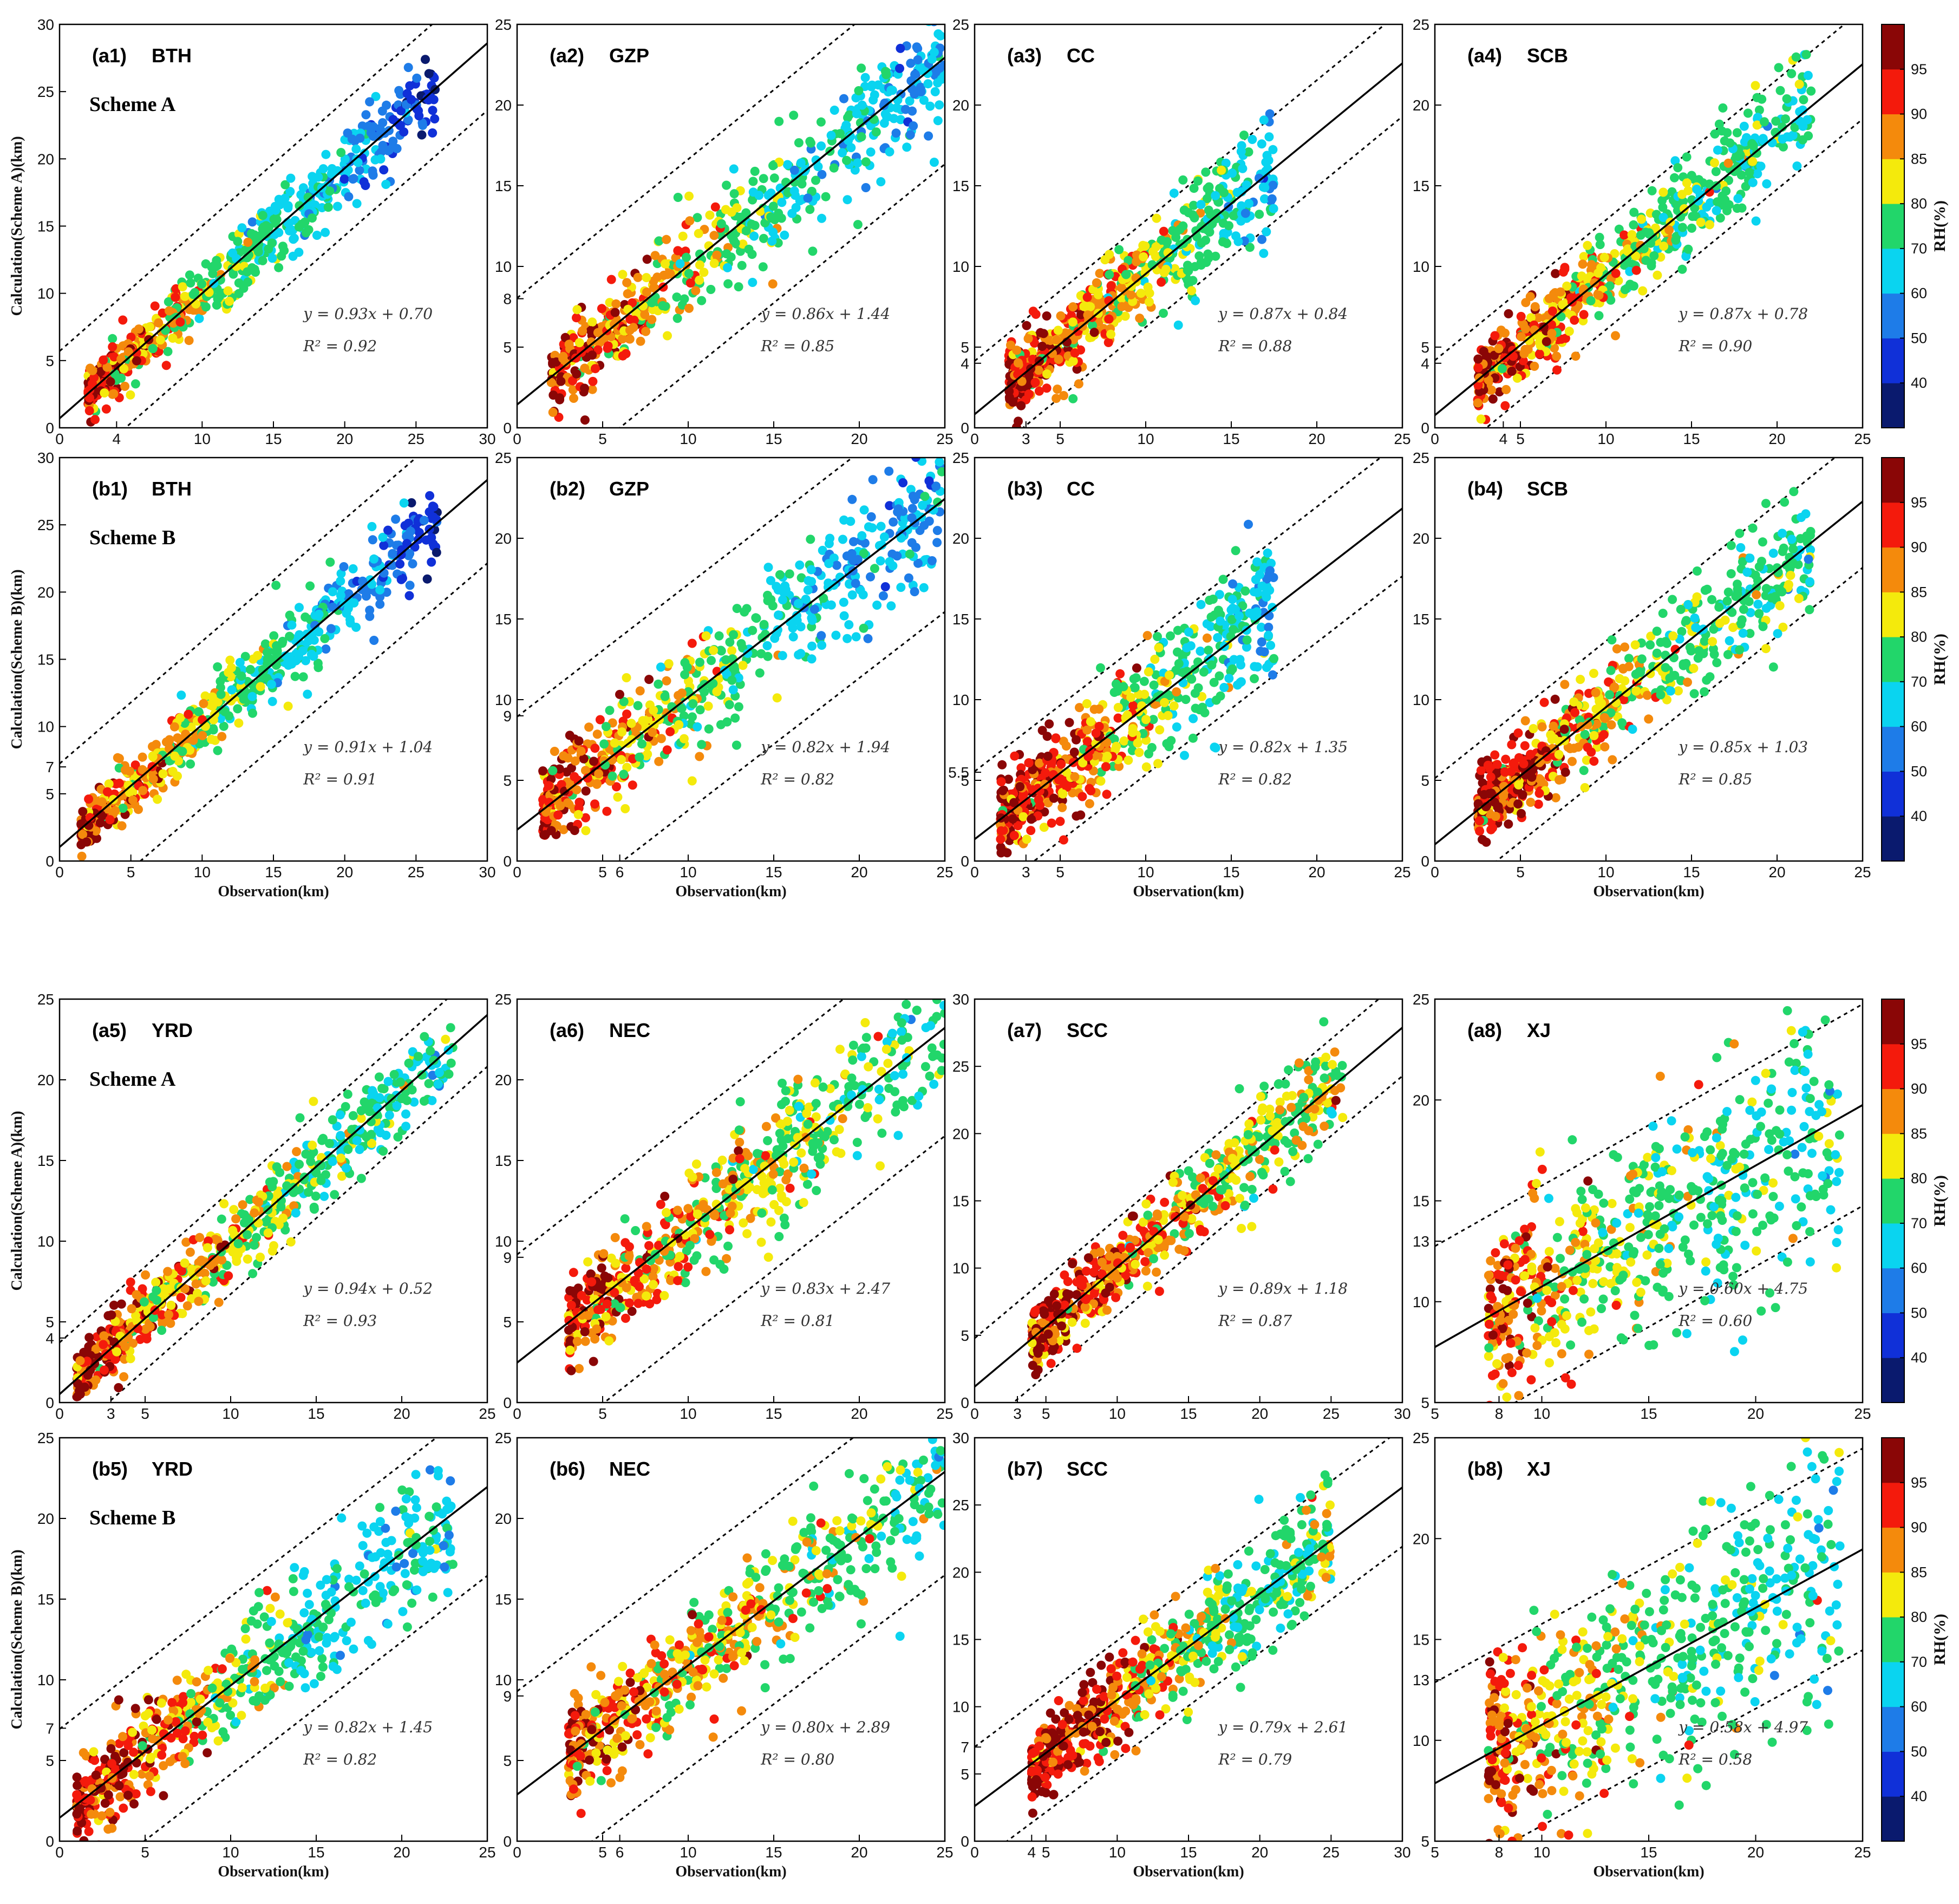 This screenshot has width=1959, height=1904. What do you see at coordinates (1255, 779) in the screenshot?
I see `r-squared: R² = 0.82` at bounding box center [1255, 779].